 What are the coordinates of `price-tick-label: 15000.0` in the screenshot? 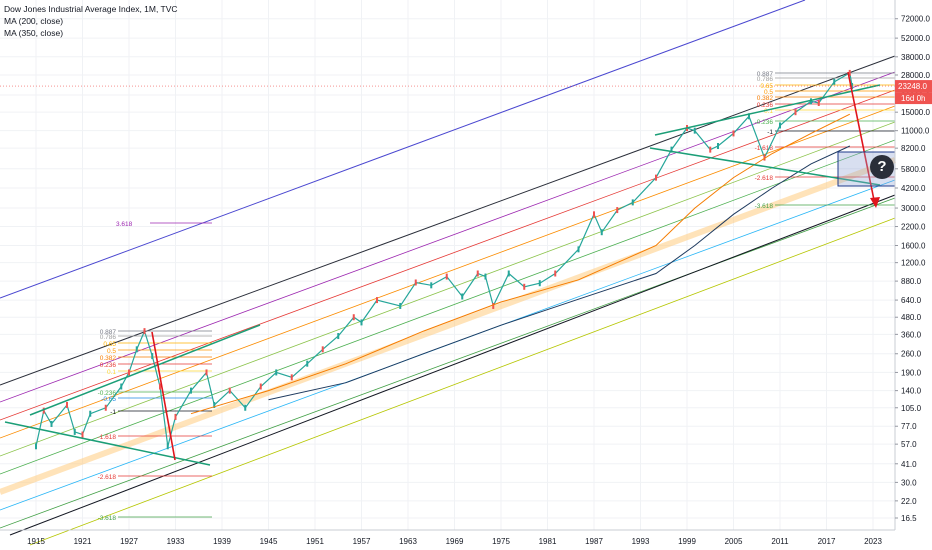 It's located at (915, 112).